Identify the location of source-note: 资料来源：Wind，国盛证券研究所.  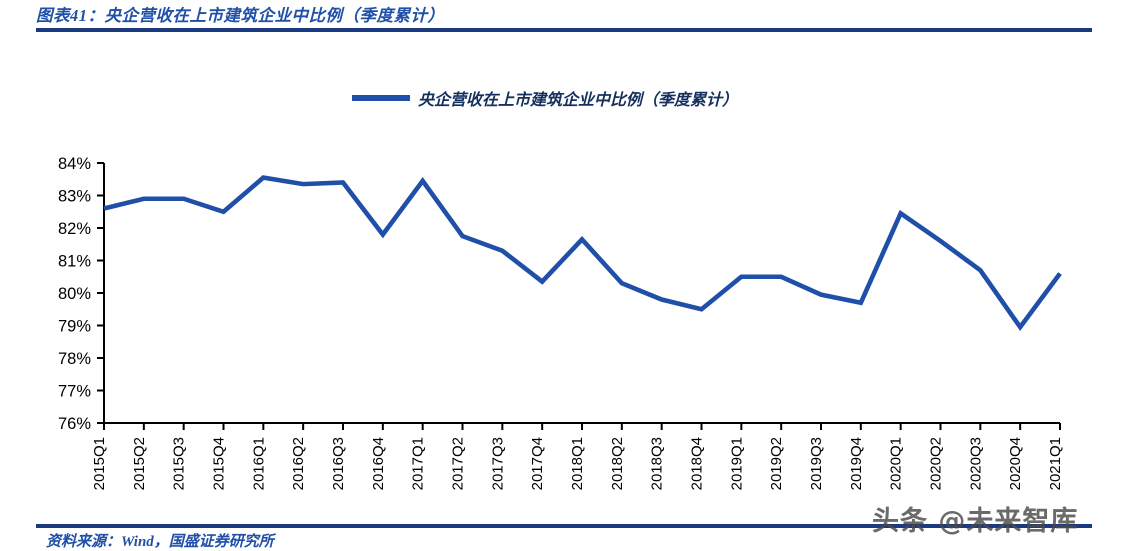
(160, 542).